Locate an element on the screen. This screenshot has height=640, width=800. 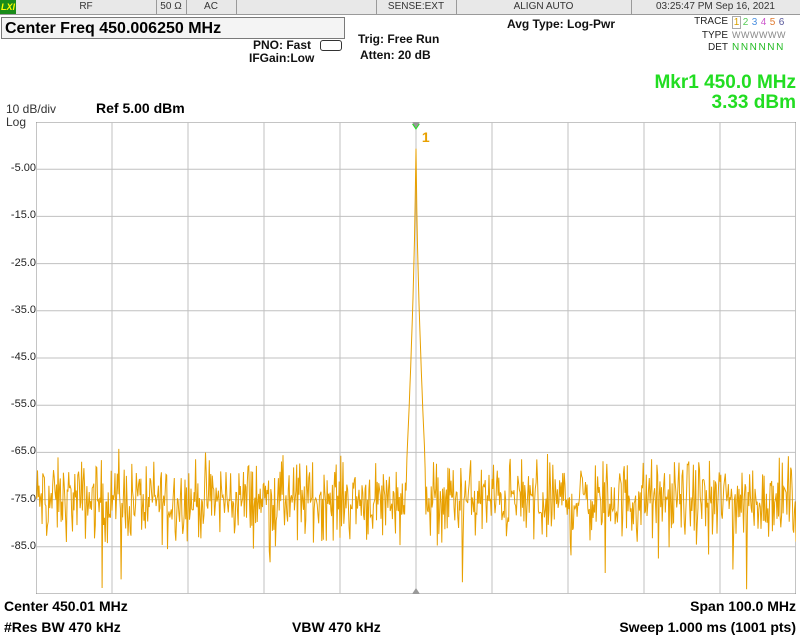
footer-center: Center 450.01 MHz is located at coordinates (66, 606).